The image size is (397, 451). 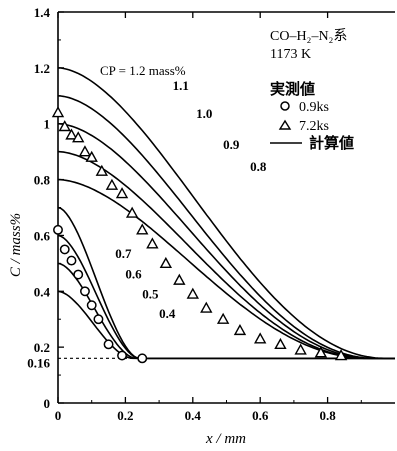 What do you see at coordinates (225, 439) in the screenshot?
I see `x-axis-title: x / mm` at bounding box center [225, 439].